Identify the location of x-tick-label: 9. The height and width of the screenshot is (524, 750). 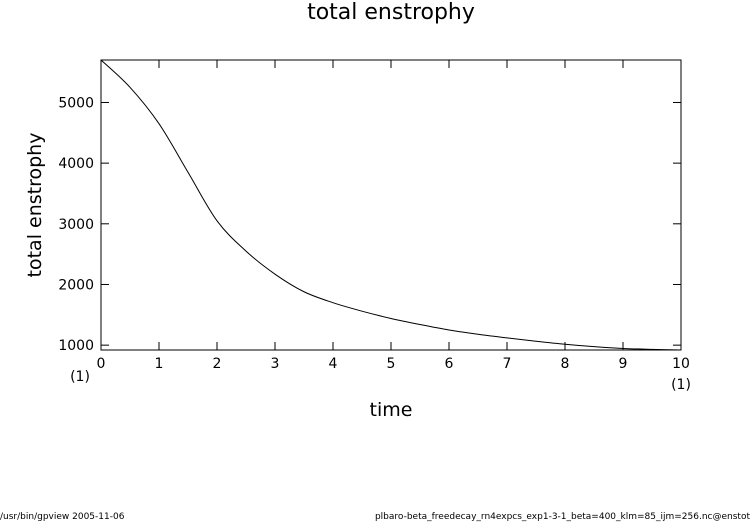
(623, 364).